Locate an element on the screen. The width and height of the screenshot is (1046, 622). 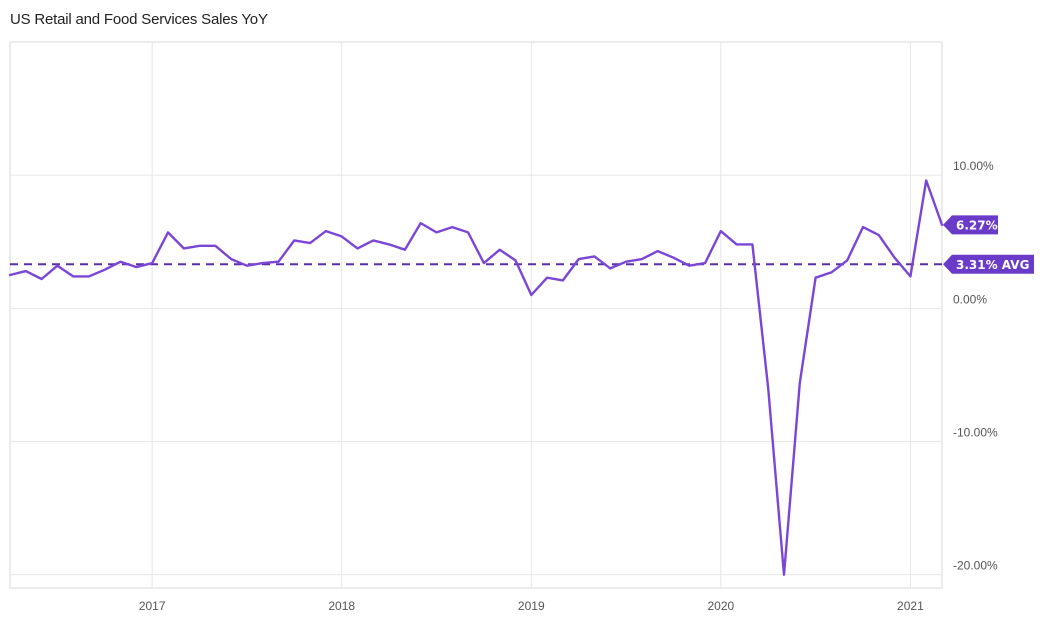
average-badge-text: 3.31% AVG is located at coordinates (992, 265).